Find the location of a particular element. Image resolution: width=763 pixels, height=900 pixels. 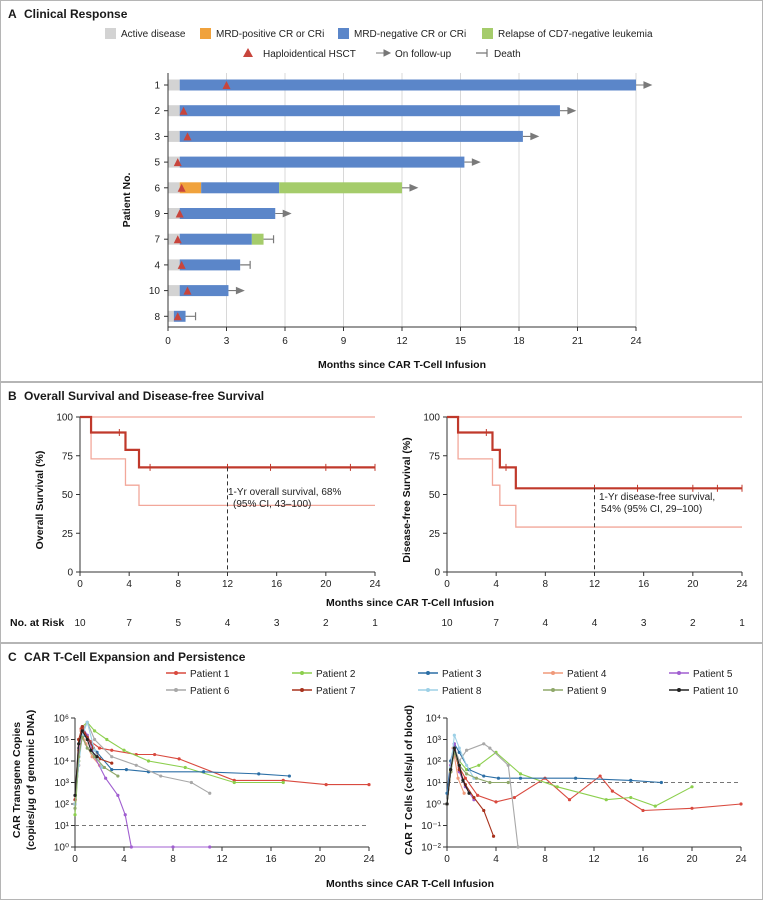

left-y-tick-label: 10⁵ is located at coordinates (61, 740).